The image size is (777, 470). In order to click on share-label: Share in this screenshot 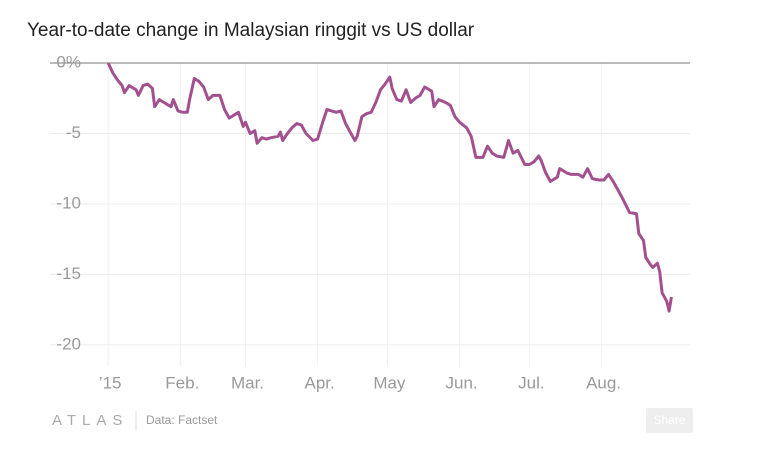, I will do `click(669, 420)`.